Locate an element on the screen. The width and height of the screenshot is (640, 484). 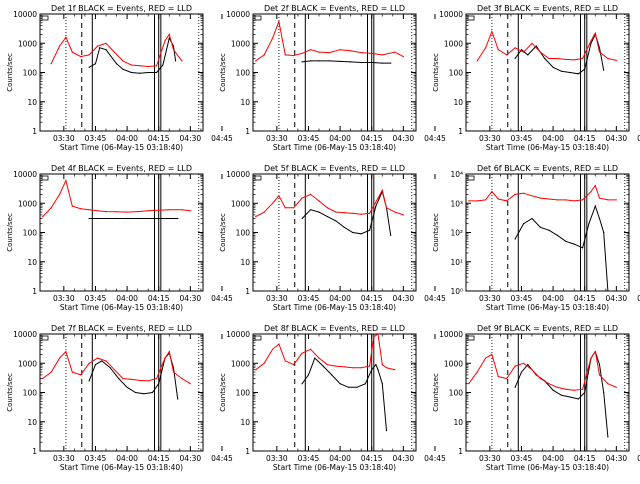
x-tick-label: 04:00 is located at coordinates (553, 458).